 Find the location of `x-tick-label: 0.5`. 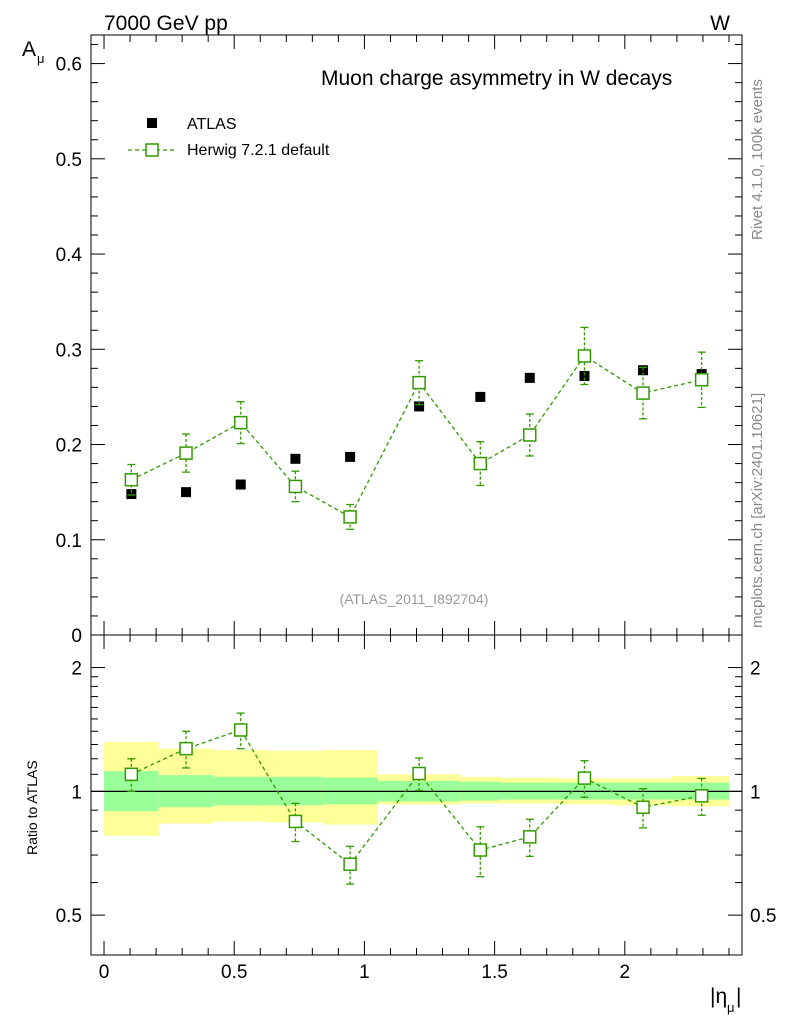

x-tick-label: 0.5 is located at coordinates (234, 972).